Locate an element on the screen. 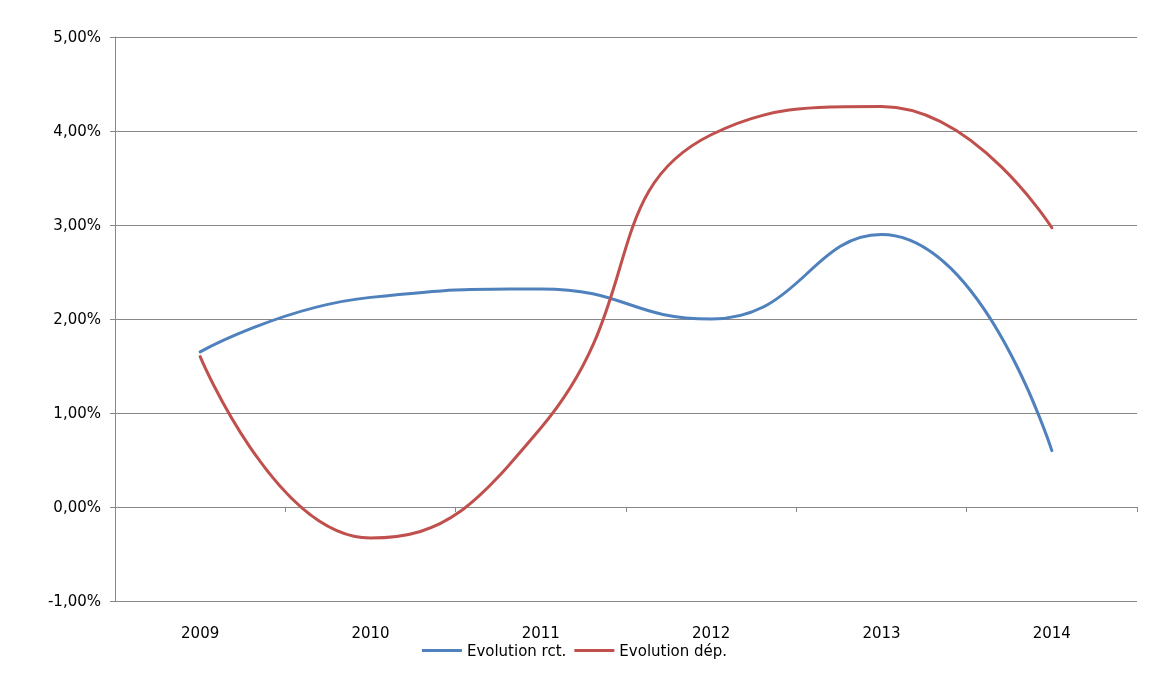 The width and height of the screenshot is (1149, 673). y-tick-label: -1,00% is located at coordinates (74, 601).